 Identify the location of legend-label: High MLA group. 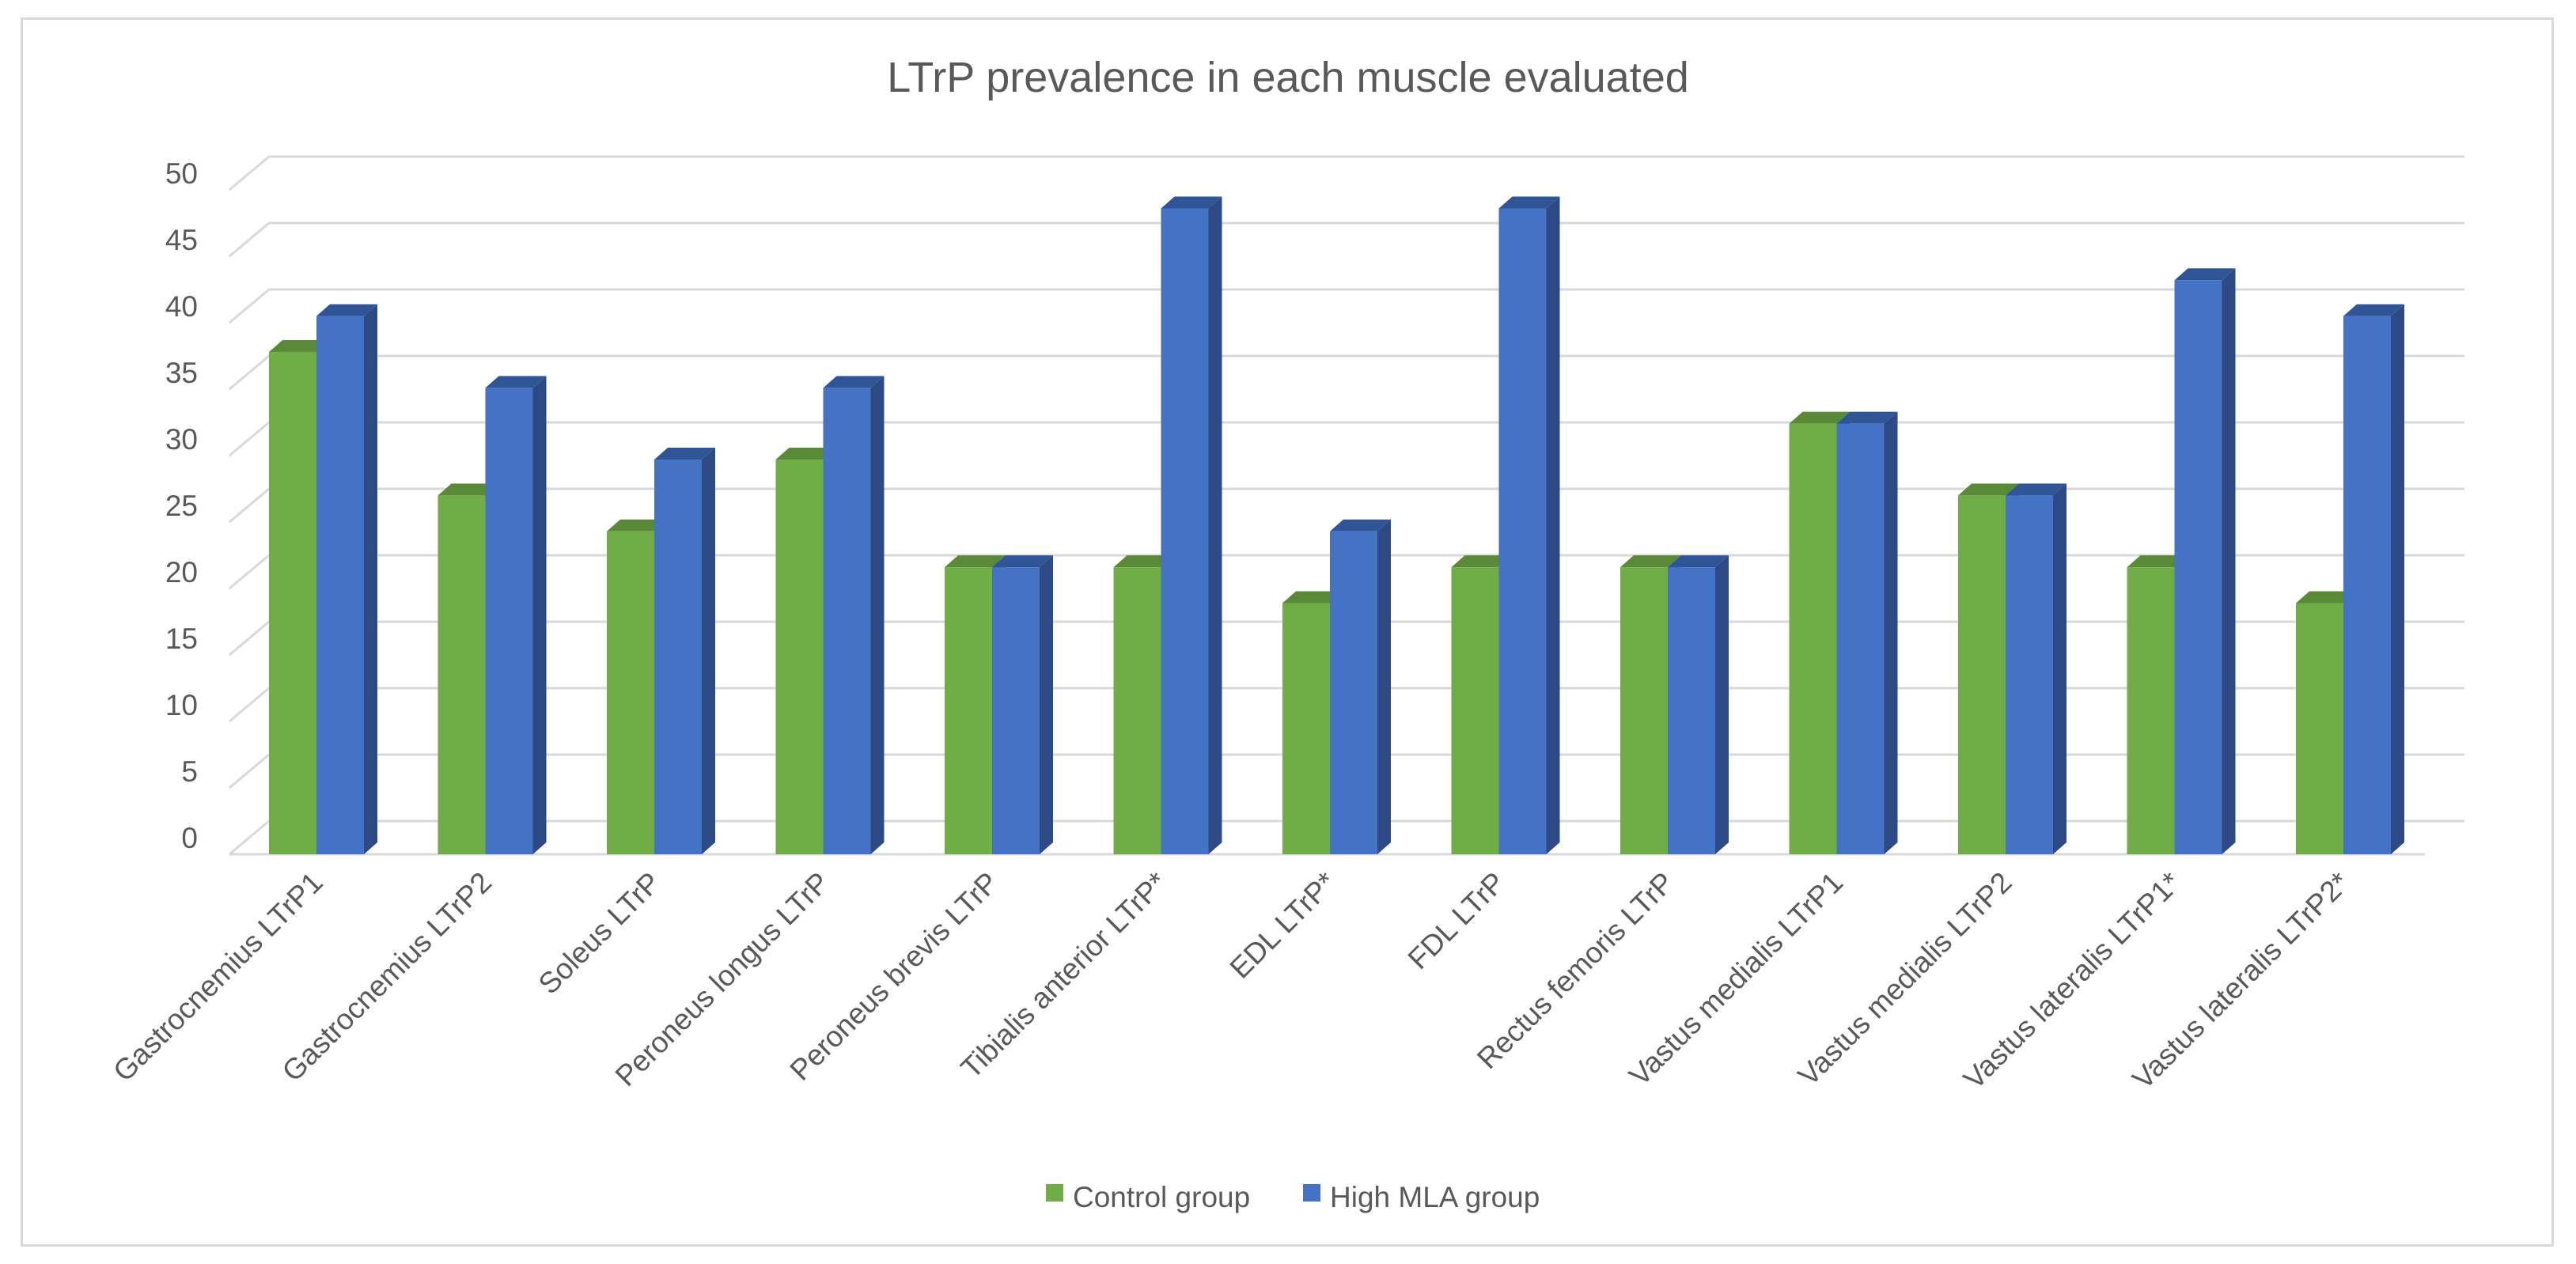
(1435, 1197).